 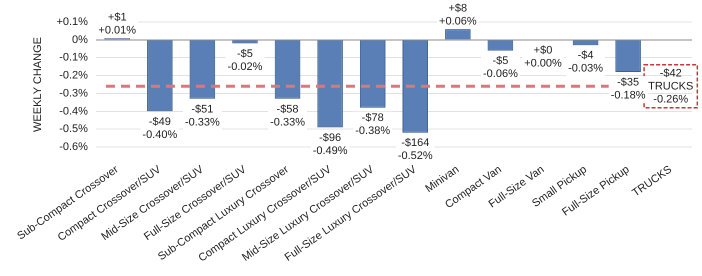 I want to click on data-label: -$4 -0.03%, so click(x=586, y=62).